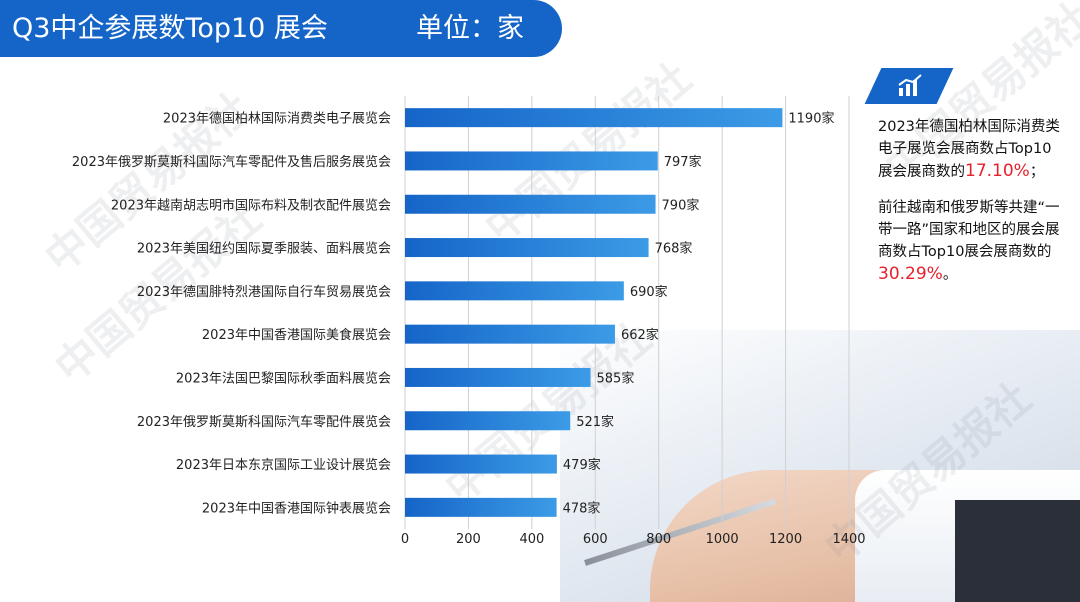  What do you see at coordinates (582, 508) in the screenshot?
I see `data-label: 478家` at bounding box center [582, 508].